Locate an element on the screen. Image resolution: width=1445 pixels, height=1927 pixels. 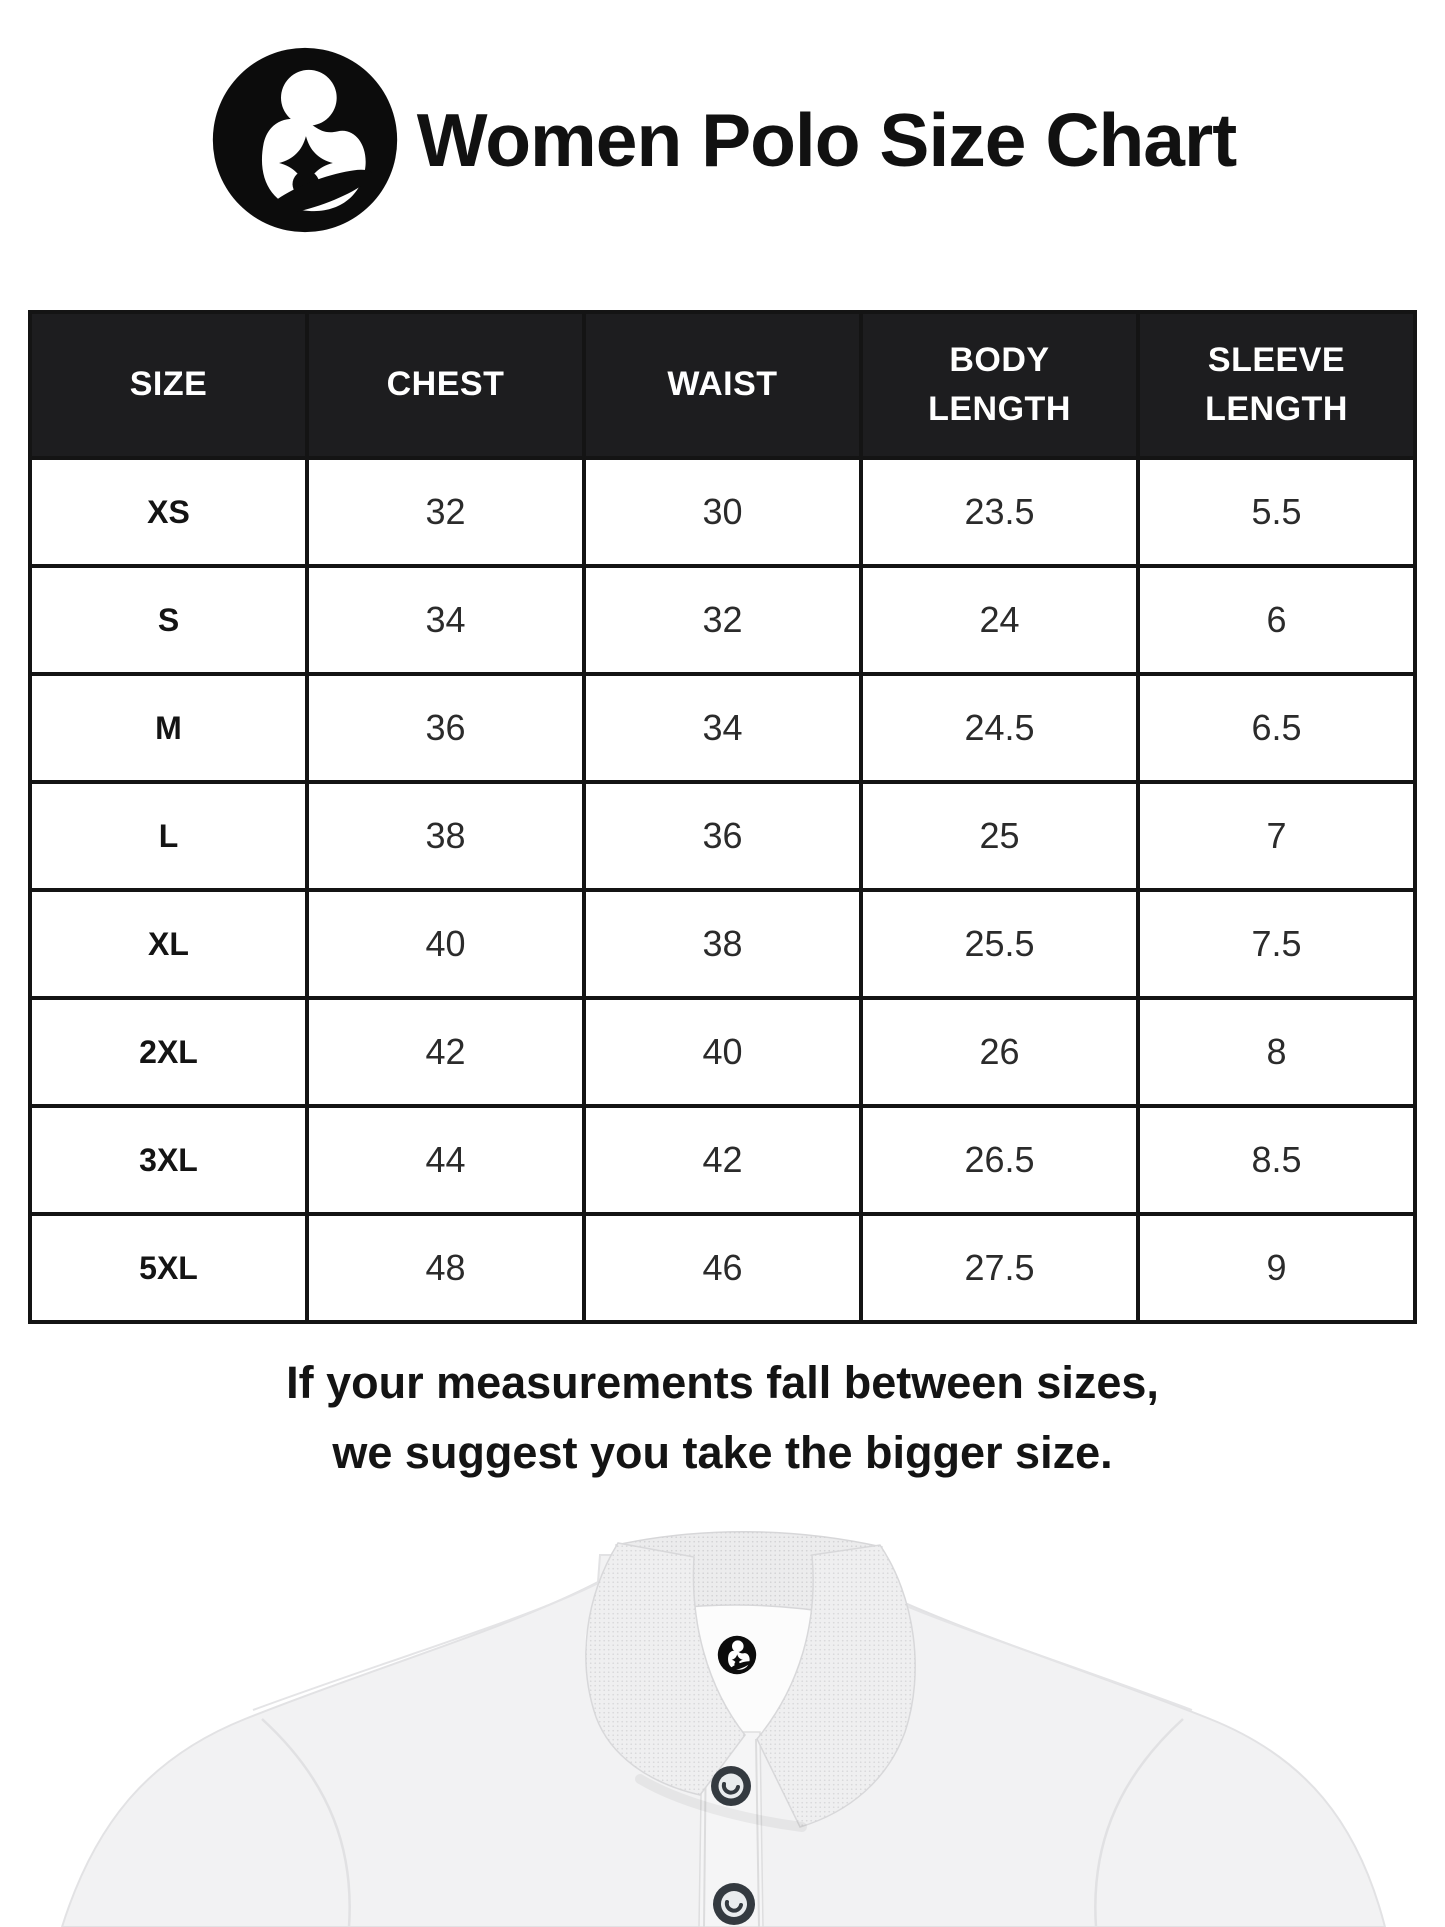
brand-header: Women Polo Size Chart is located at coordinates (722, 140).